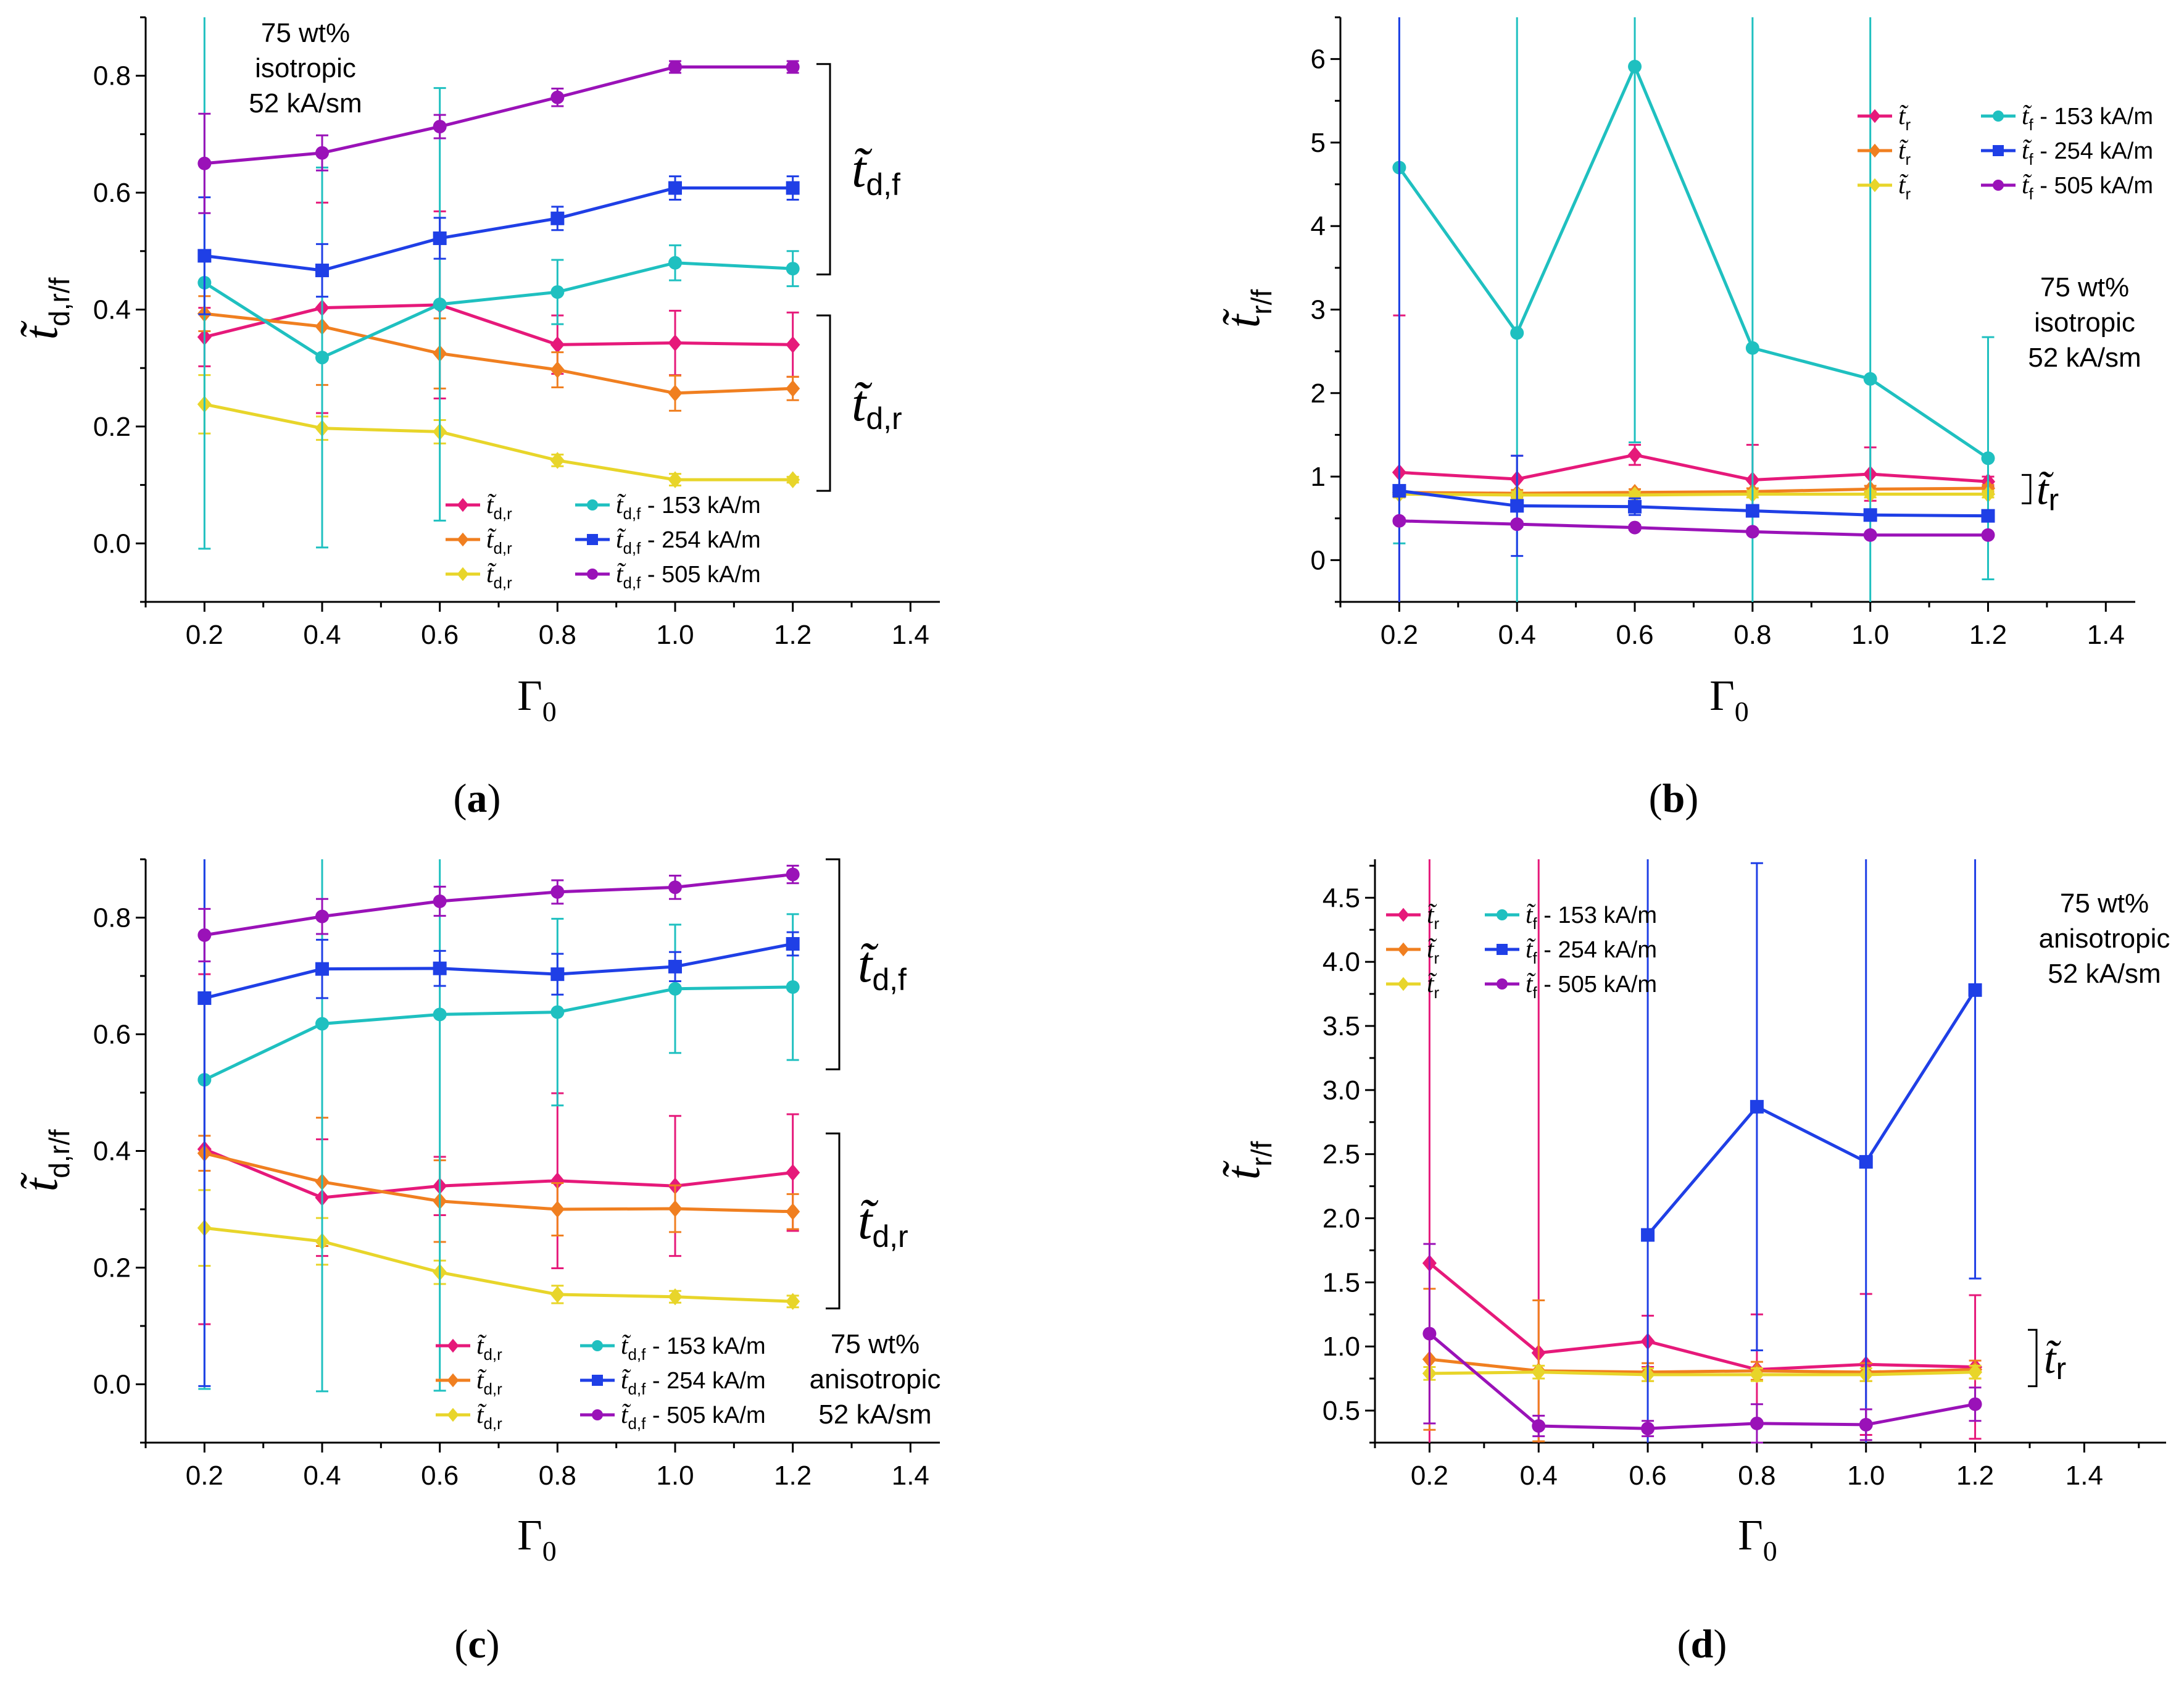 The height and width of the screenshot is (1684, 2184). I want to click on y-tick-label: 6, so click(1318, 59).